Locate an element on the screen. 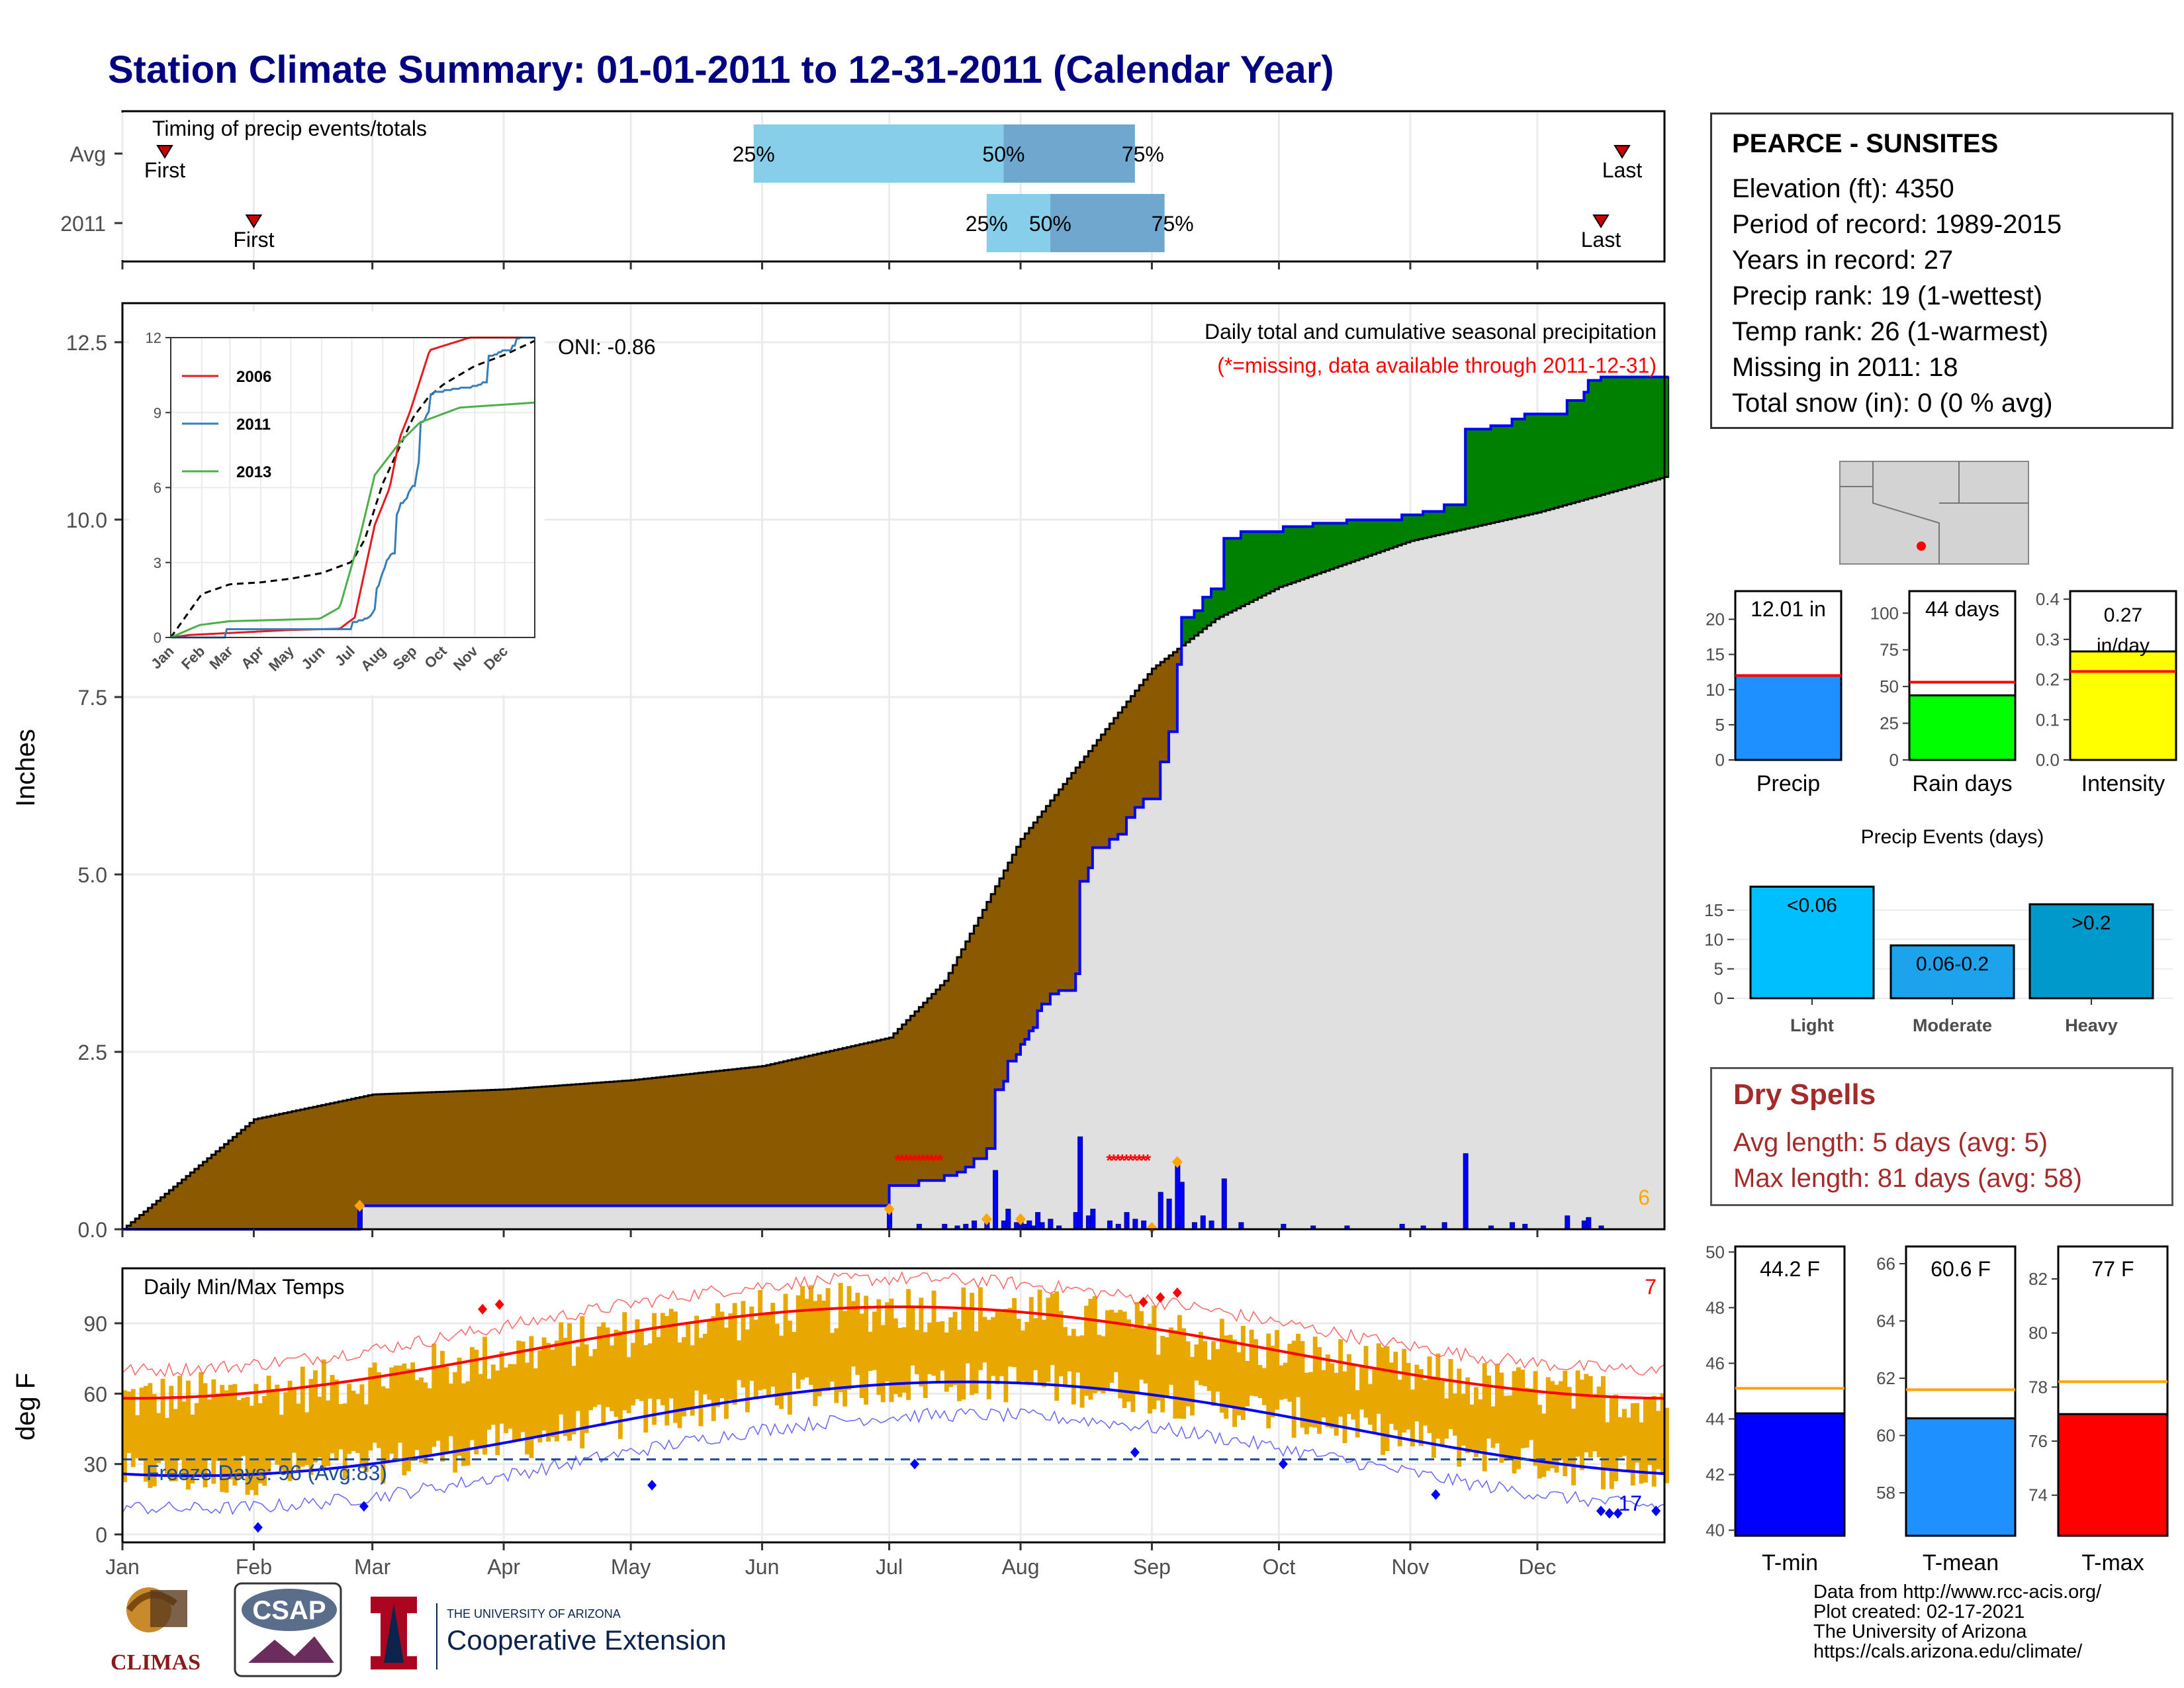  temp-summary-bar is located at coordinates (2113, 1475).